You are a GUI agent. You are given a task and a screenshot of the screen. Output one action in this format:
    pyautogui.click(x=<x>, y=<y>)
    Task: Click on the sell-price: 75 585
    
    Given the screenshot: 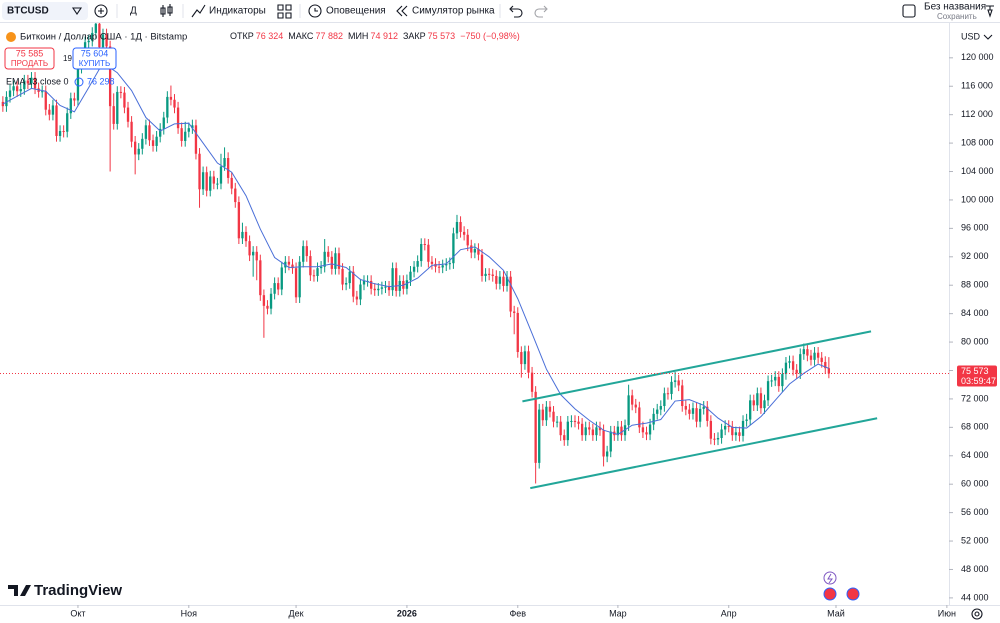 What is the action you would take?
    pyautogui.click(x=30, y=53)
    